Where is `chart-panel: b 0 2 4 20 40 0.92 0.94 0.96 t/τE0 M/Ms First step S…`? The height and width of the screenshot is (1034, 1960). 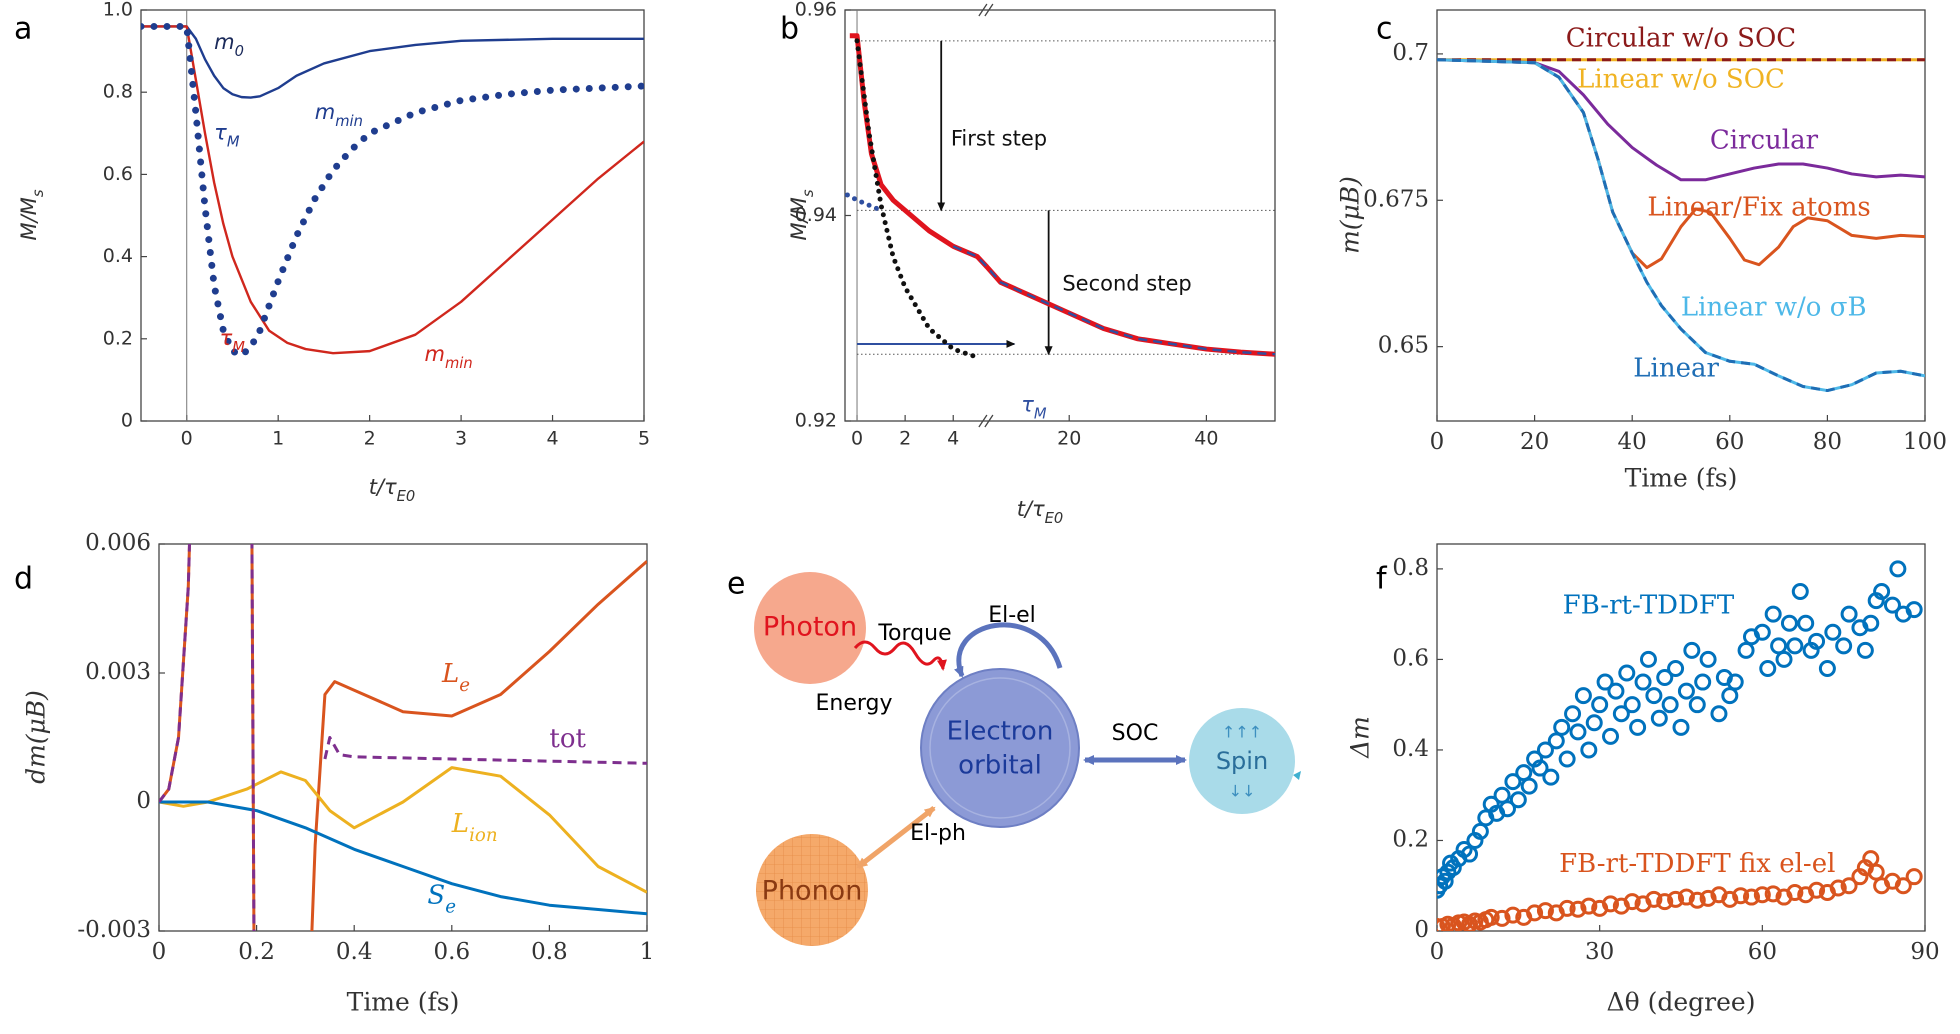
chart-panel: b 0 2 4 20 40 0.92 0.94 0.96 t/τE0 M/Ms First step S… is located at coordinates (1028, 263).